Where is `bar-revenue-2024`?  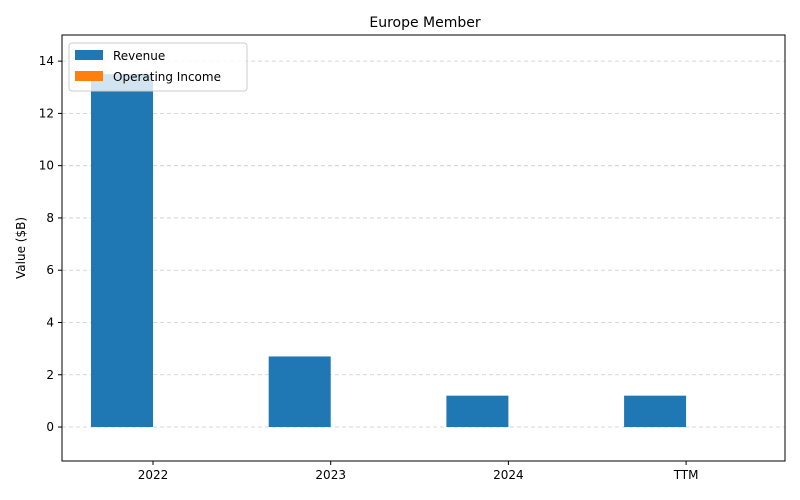 bar-revenue-2024 is located at coordinates (477, 411).